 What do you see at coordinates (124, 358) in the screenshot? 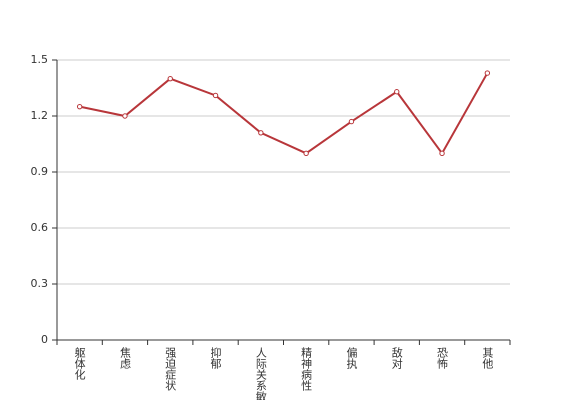
I see `x-tick-label: 焦虑` at bounding box center [124, 358].